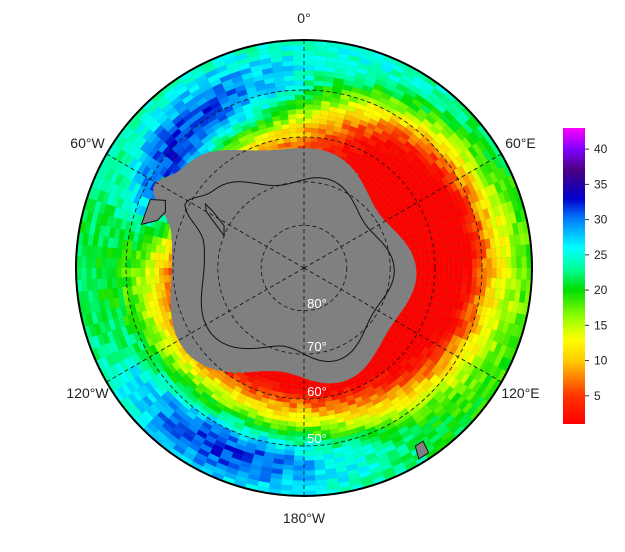 Image resolution: width=625 pixels, height=552 pixels. Describe the element at coordinates (601, 220) in the screenshot. I see `colorbar-tick-label: 30` at that location.